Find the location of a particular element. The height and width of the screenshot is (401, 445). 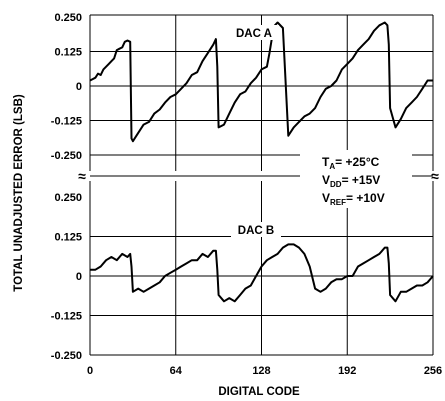

break-mark-right: ≈ is located at coordinates (435, 176).